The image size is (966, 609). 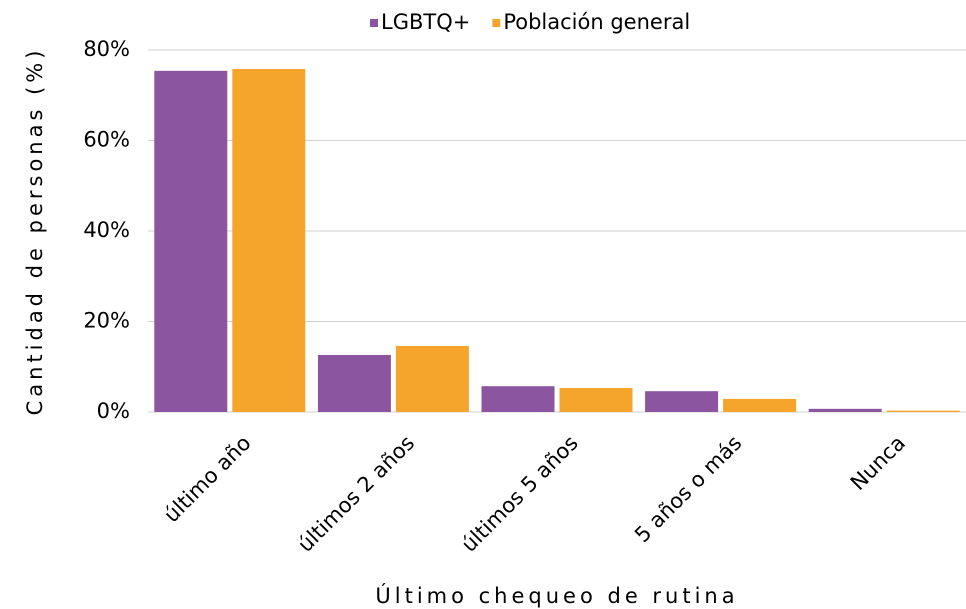 What do you see at coordinates (106, 321) in the screenshot?
I see `y-tick-label: 20%` at bounding box center [106, 321].